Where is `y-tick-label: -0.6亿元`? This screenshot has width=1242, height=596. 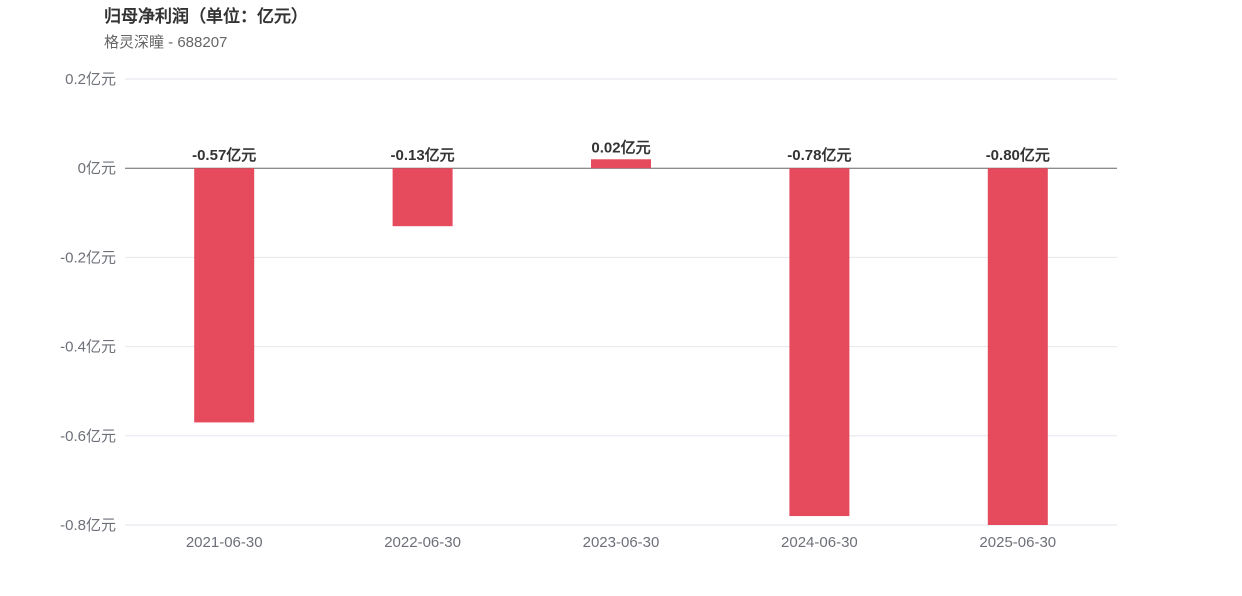 y-tick-label: -0.6亿元 is located at coordinates (88, 436).